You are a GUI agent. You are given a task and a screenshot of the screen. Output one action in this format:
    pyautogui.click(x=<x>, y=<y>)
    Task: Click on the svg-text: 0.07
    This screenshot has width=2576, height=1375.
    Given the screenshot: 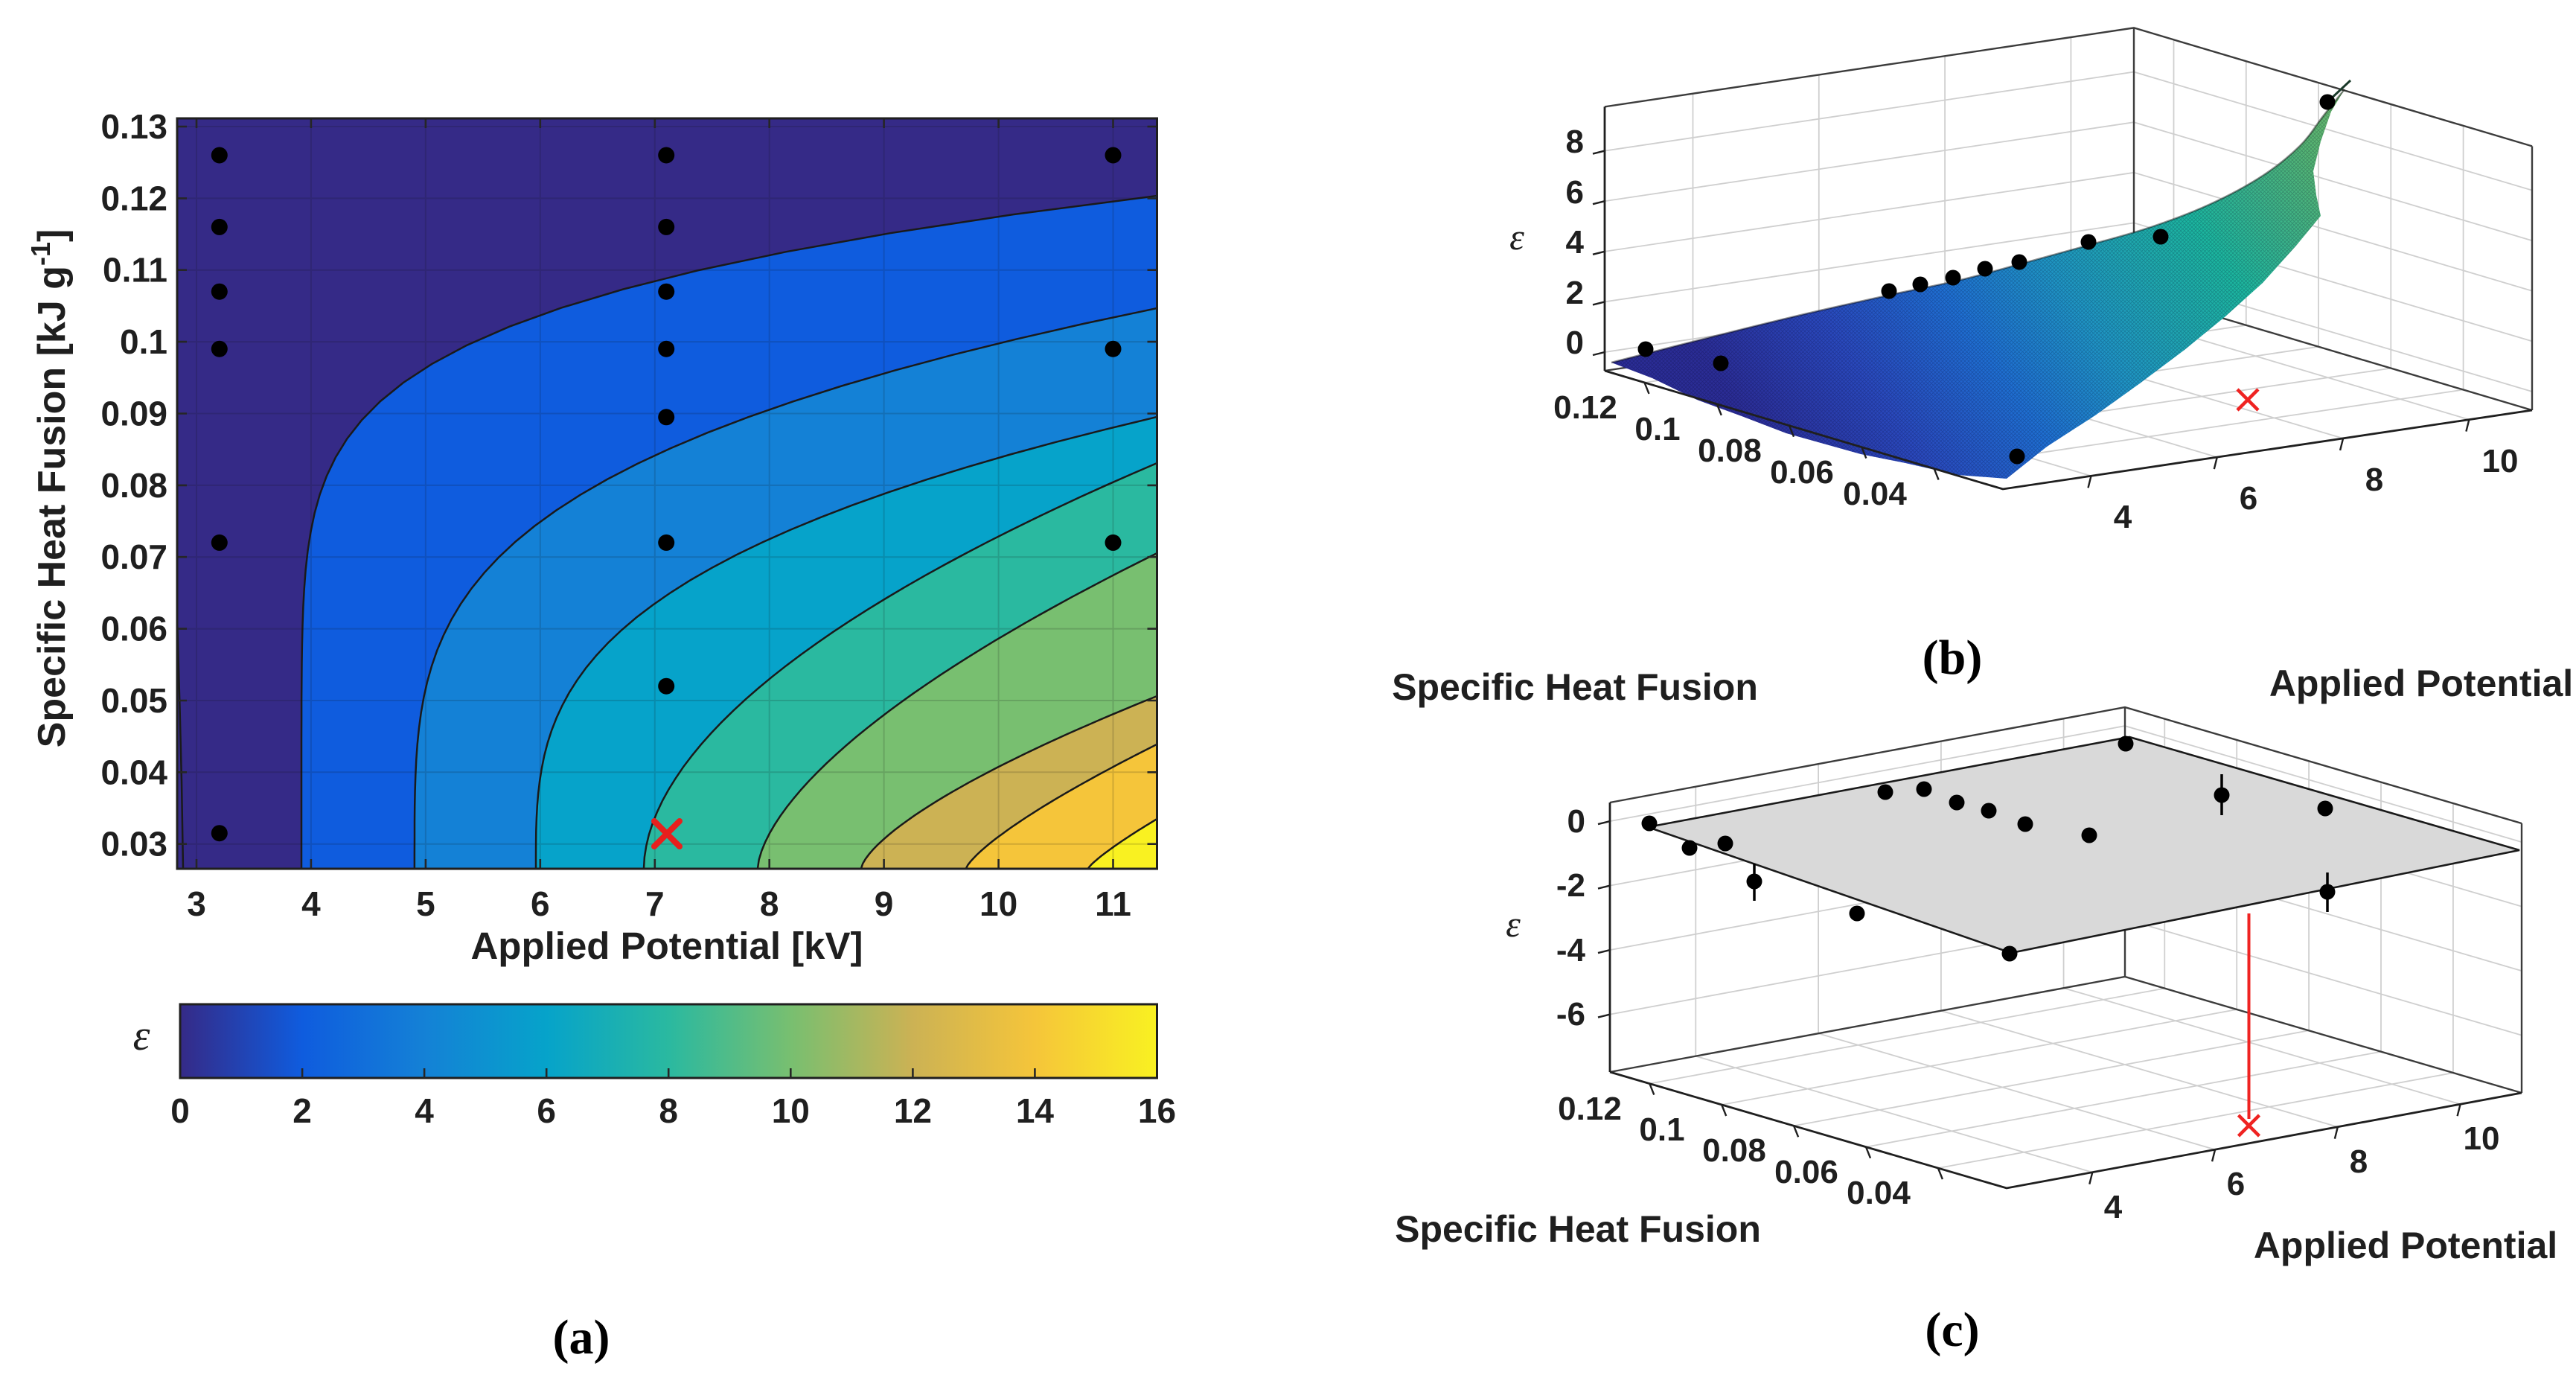 What is the action you would take?
    pyautogui.click(x=133, y=556)
    